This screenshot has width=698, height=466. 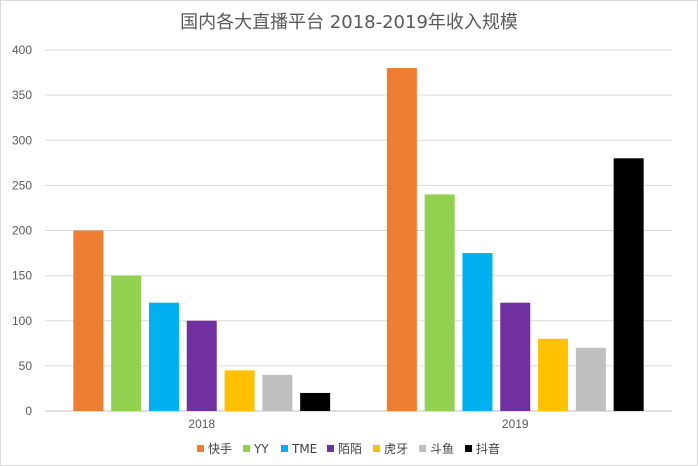 I want to click on legend-label: 虎牙, so click(x=396, y=449).